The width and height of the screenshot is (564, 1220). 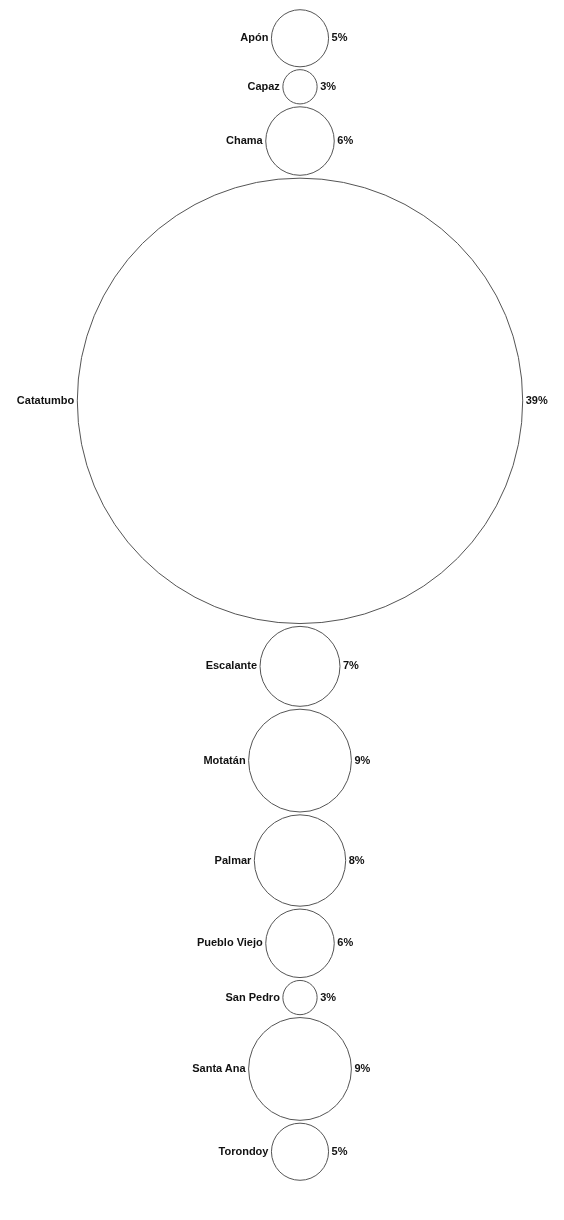 What do you see at coordinates (253, 996) in the screenshot?
I see `category-label: San Pedro` at bounding box center [253, 996].